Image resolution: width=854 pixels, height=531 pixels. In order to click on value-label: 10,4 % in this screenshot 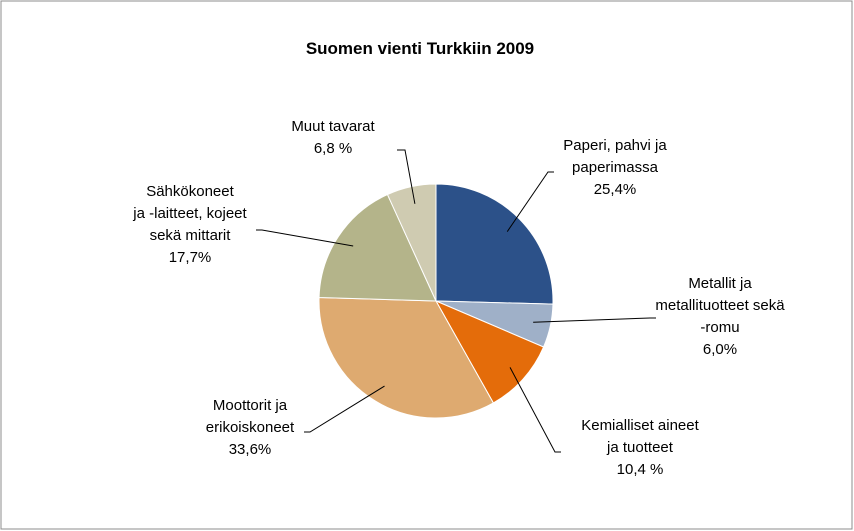, I will do `click(640, 469)`.